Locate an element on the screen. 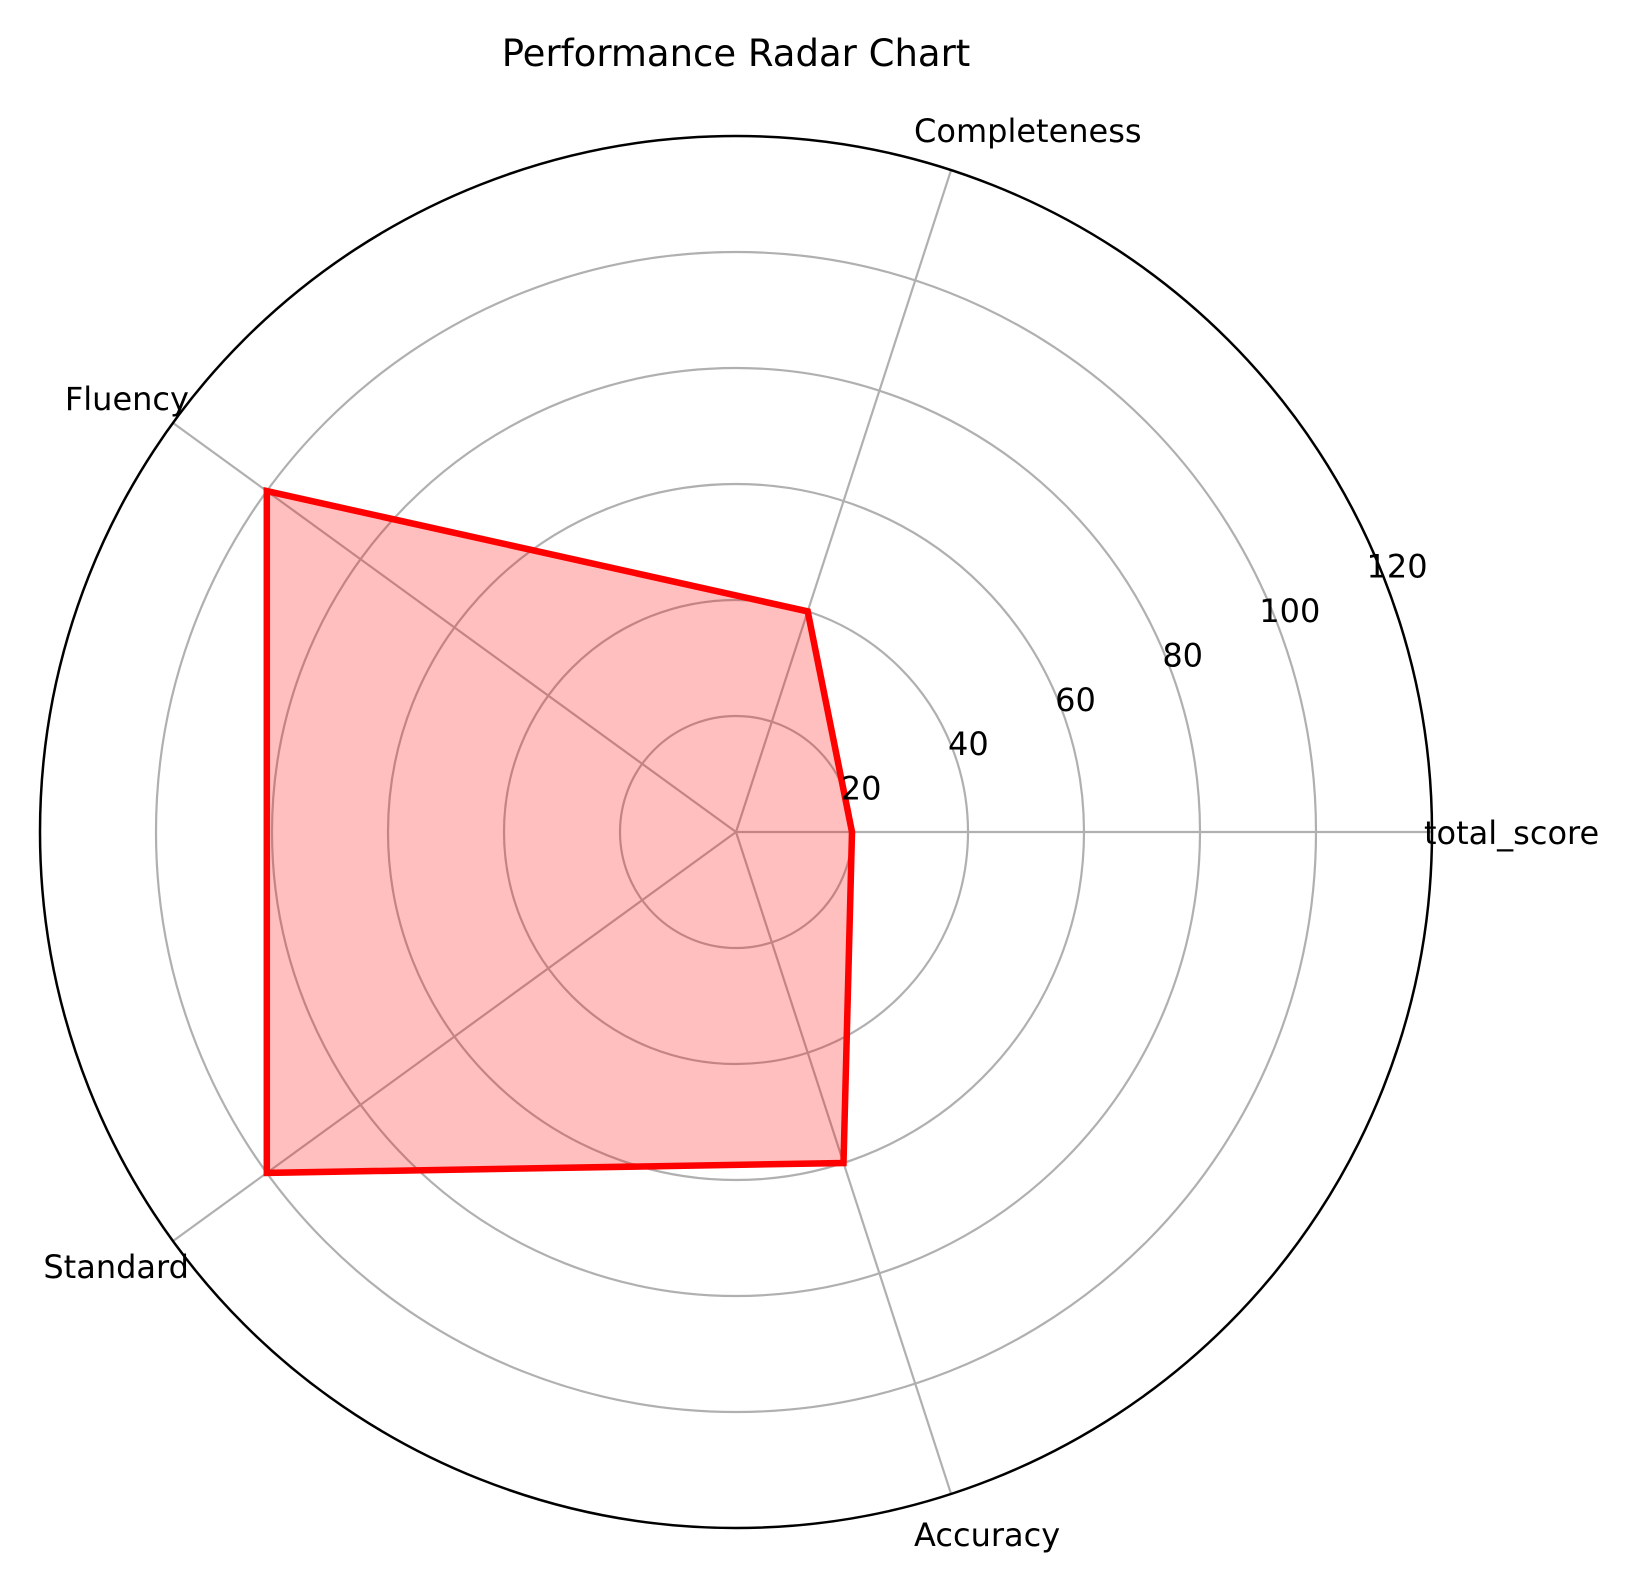  category-label-2: Fluency is located at coordinates (127, 399).